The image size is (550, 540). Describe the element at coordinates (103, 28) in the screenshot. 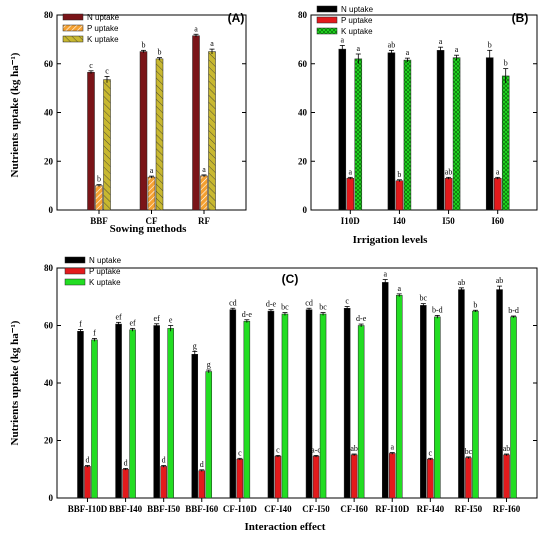

I see `pa-legend-label: P uptake` at that location.